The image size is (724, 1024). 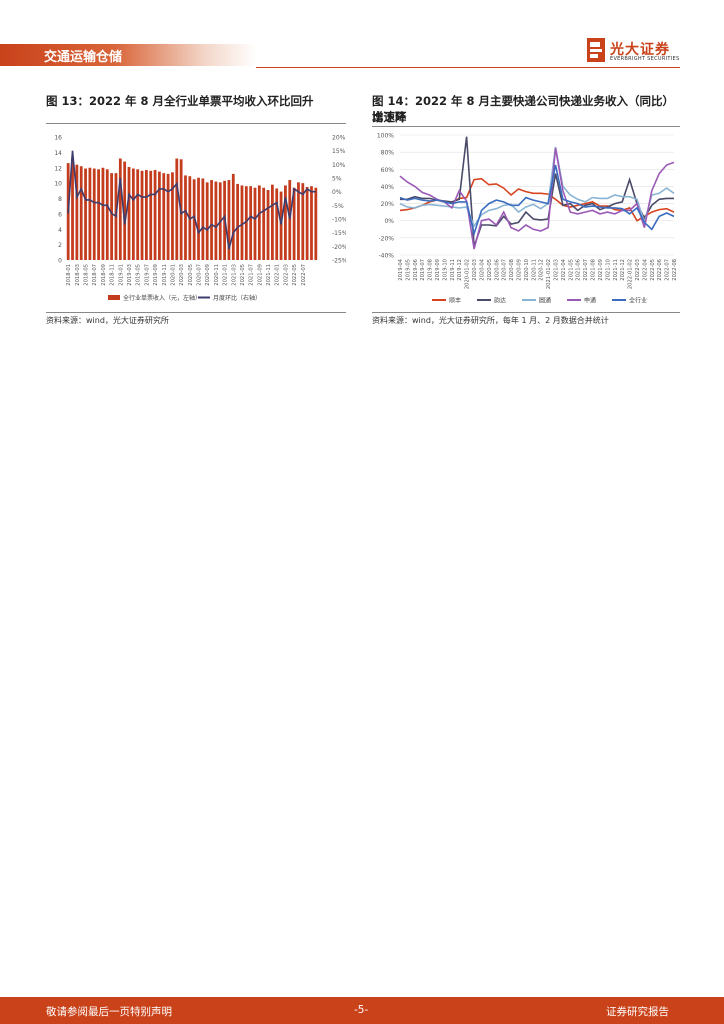 I want to click on x-tick-label: 2020-08, so click(x=512, y=270).